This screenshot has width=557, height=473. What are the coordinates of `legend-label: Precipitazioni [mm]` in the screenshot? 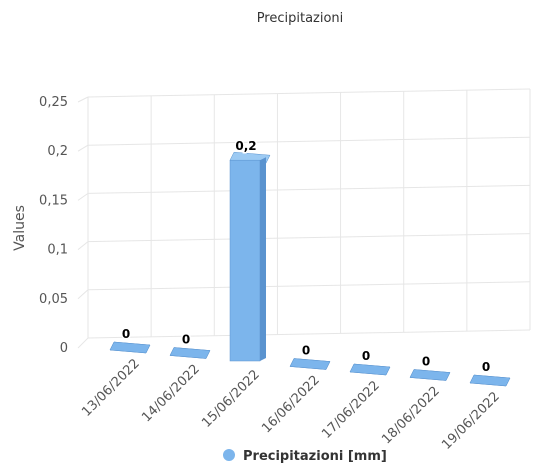 It's located at (315, 456).